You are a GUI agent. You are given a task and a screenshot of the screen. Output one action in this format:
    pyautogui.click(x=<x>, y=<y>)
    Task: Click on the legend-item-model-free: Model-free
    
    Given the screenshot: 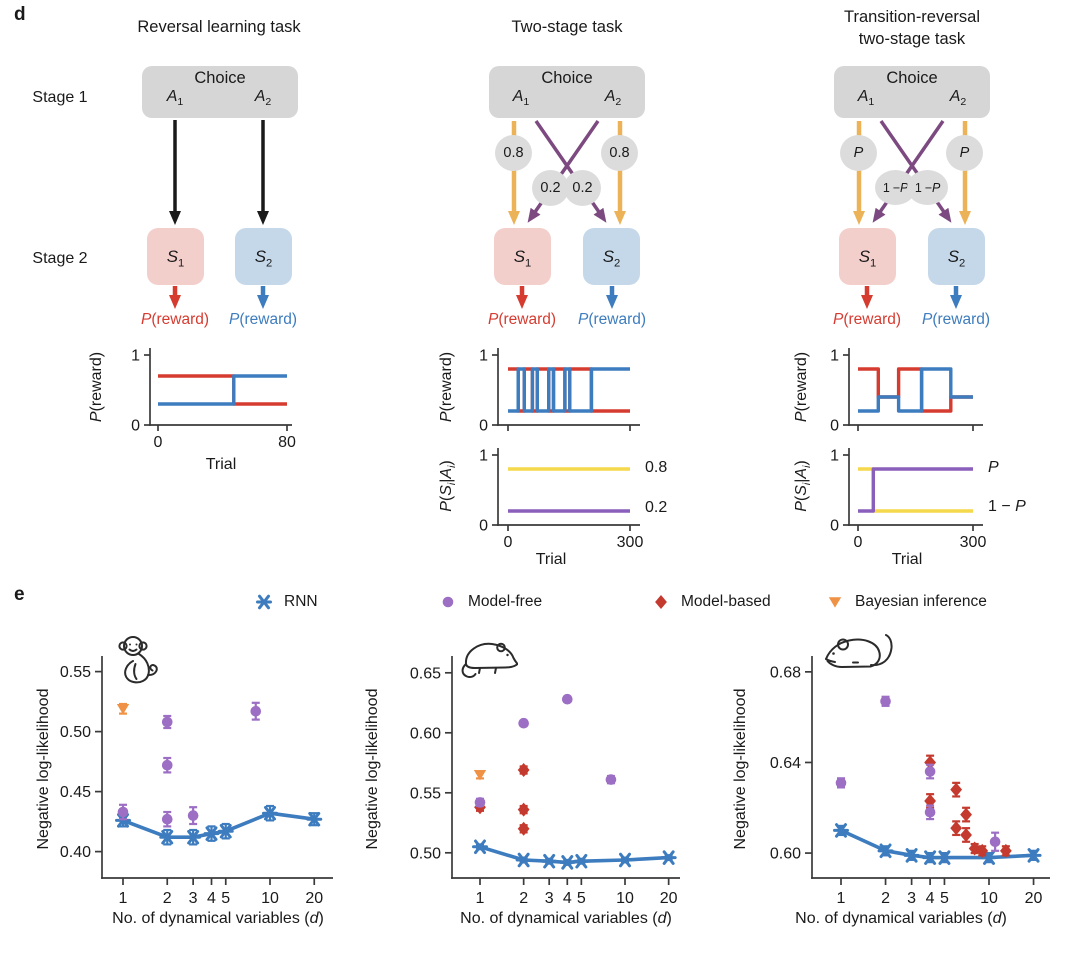 What is the action you would take?
    pyautogui.click(x=489, y=602)
    